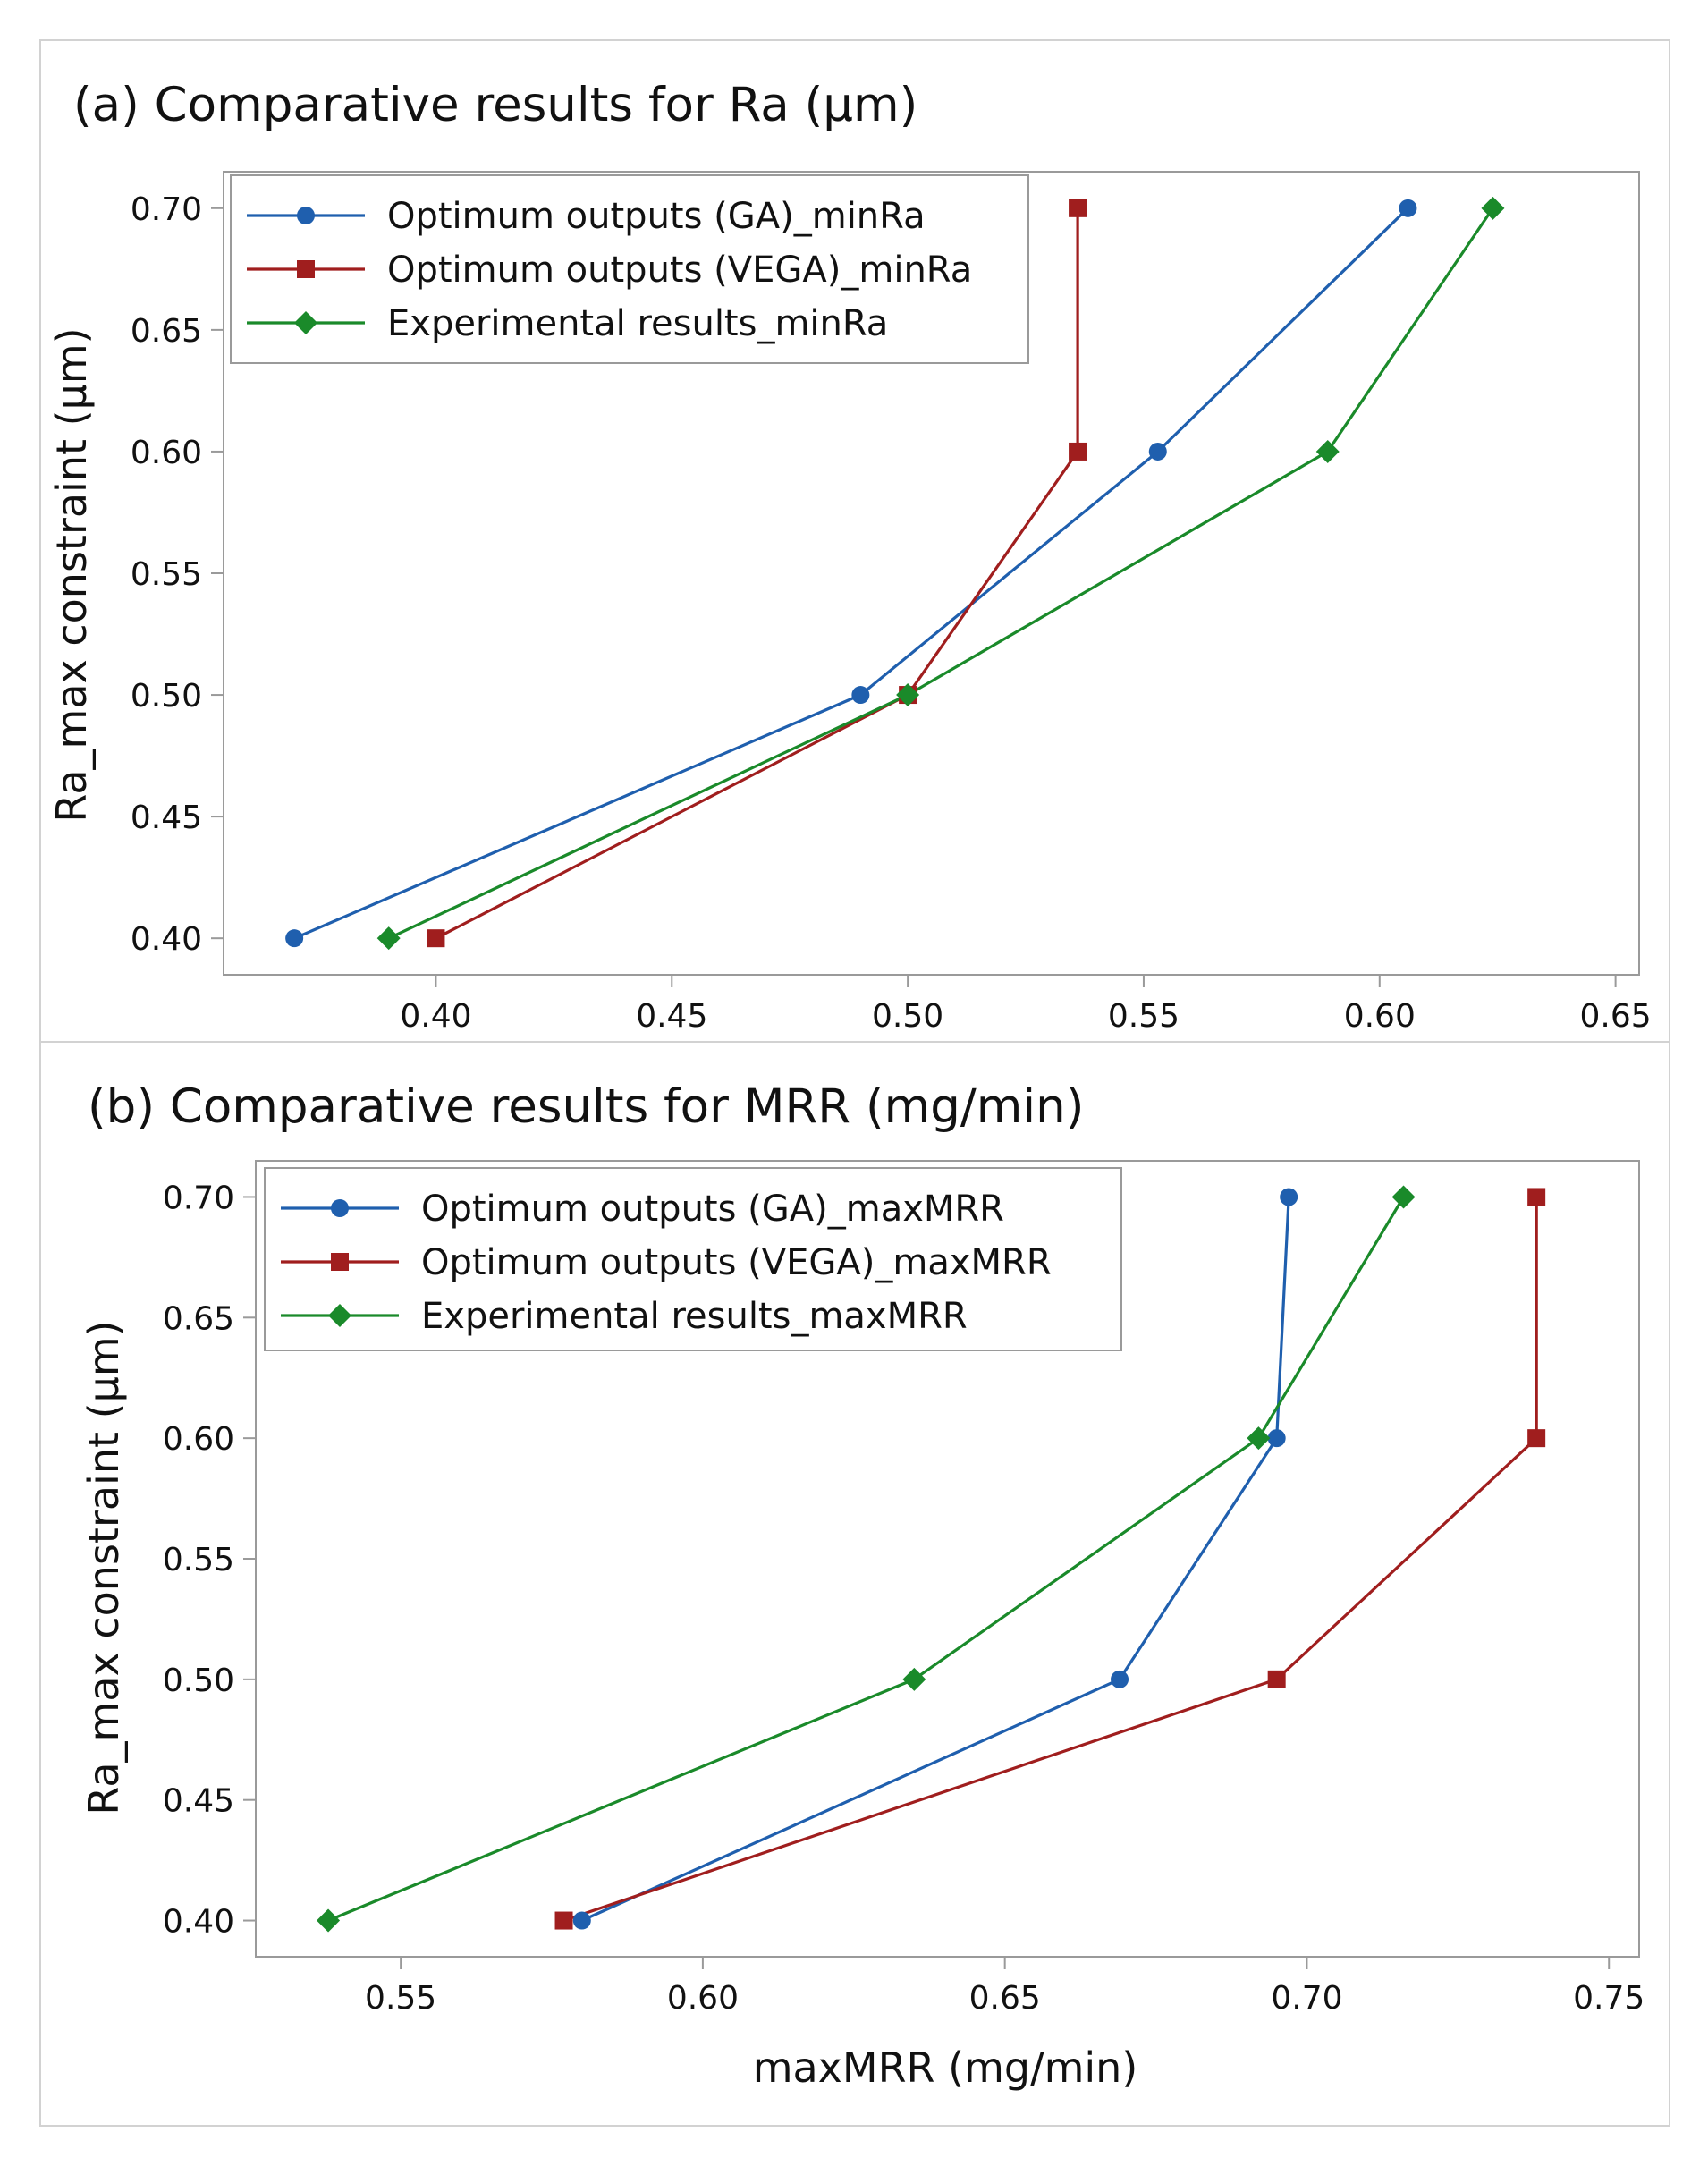  What do you see at coordinates (736, 1262) in the screenshot?
I see `legend-entry: Optimum outputs (VEGA)_maxMRR` at bounding box center [736, 1262].